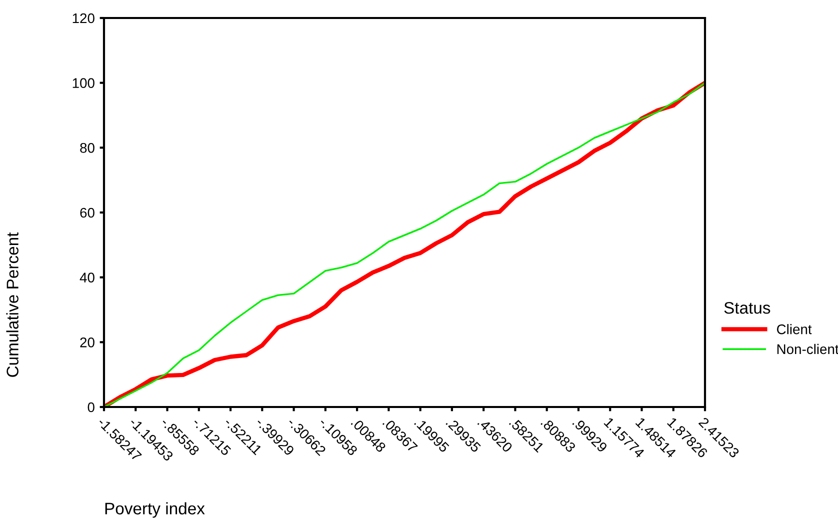 Image resolution: width=838 pixels, height=519 pixels. I want to click on legend-label: Client, so click(794, 329).